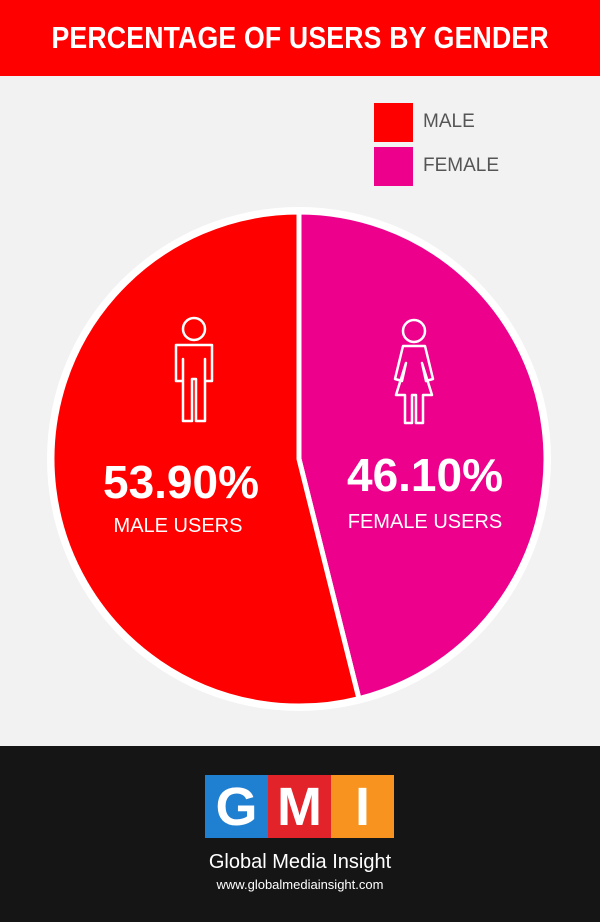  I want to click on logo-letter-i: I, so click(362, 806).